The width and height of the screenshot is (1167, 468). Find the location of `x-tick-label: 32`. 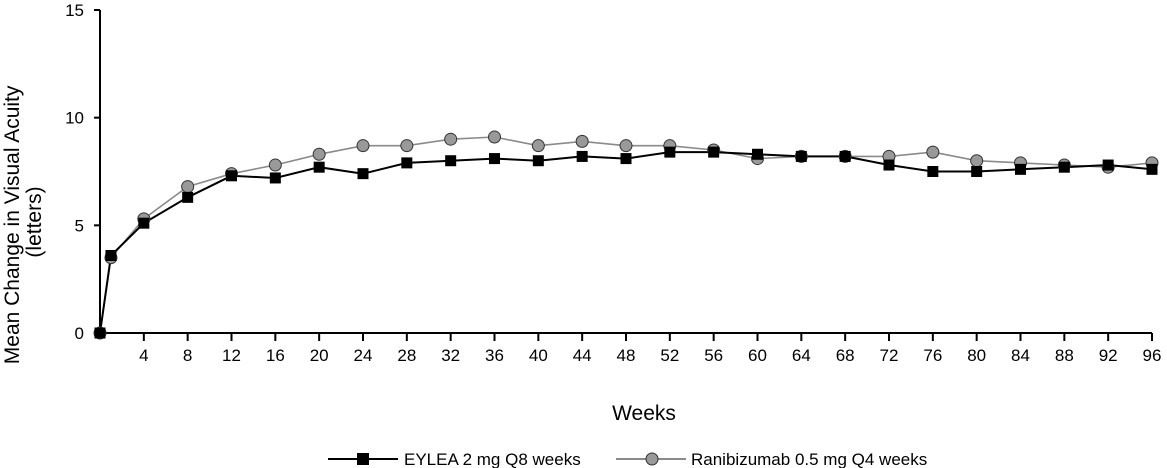

x-tick-label: 32 is located at coordinates (450, 355).